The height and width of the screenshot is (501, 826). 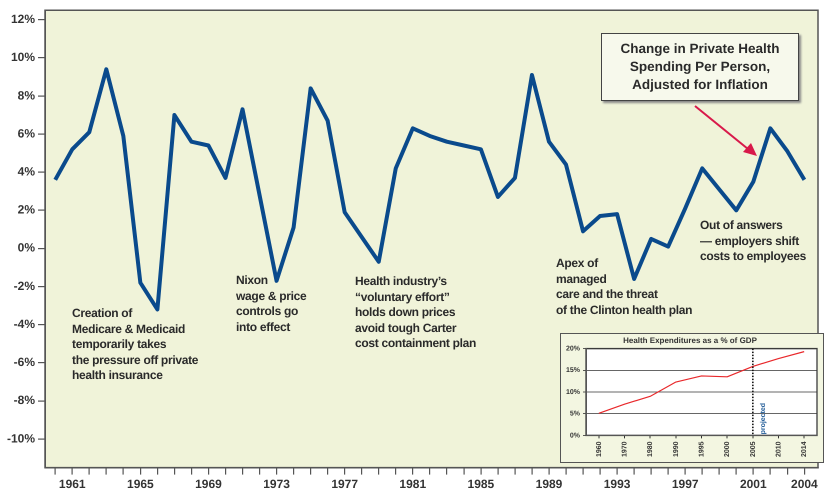 What do you see at coordinates (27, 247) in the screenshot?
I see `y-tick-label: 0%` at bounding box center [27, 247].